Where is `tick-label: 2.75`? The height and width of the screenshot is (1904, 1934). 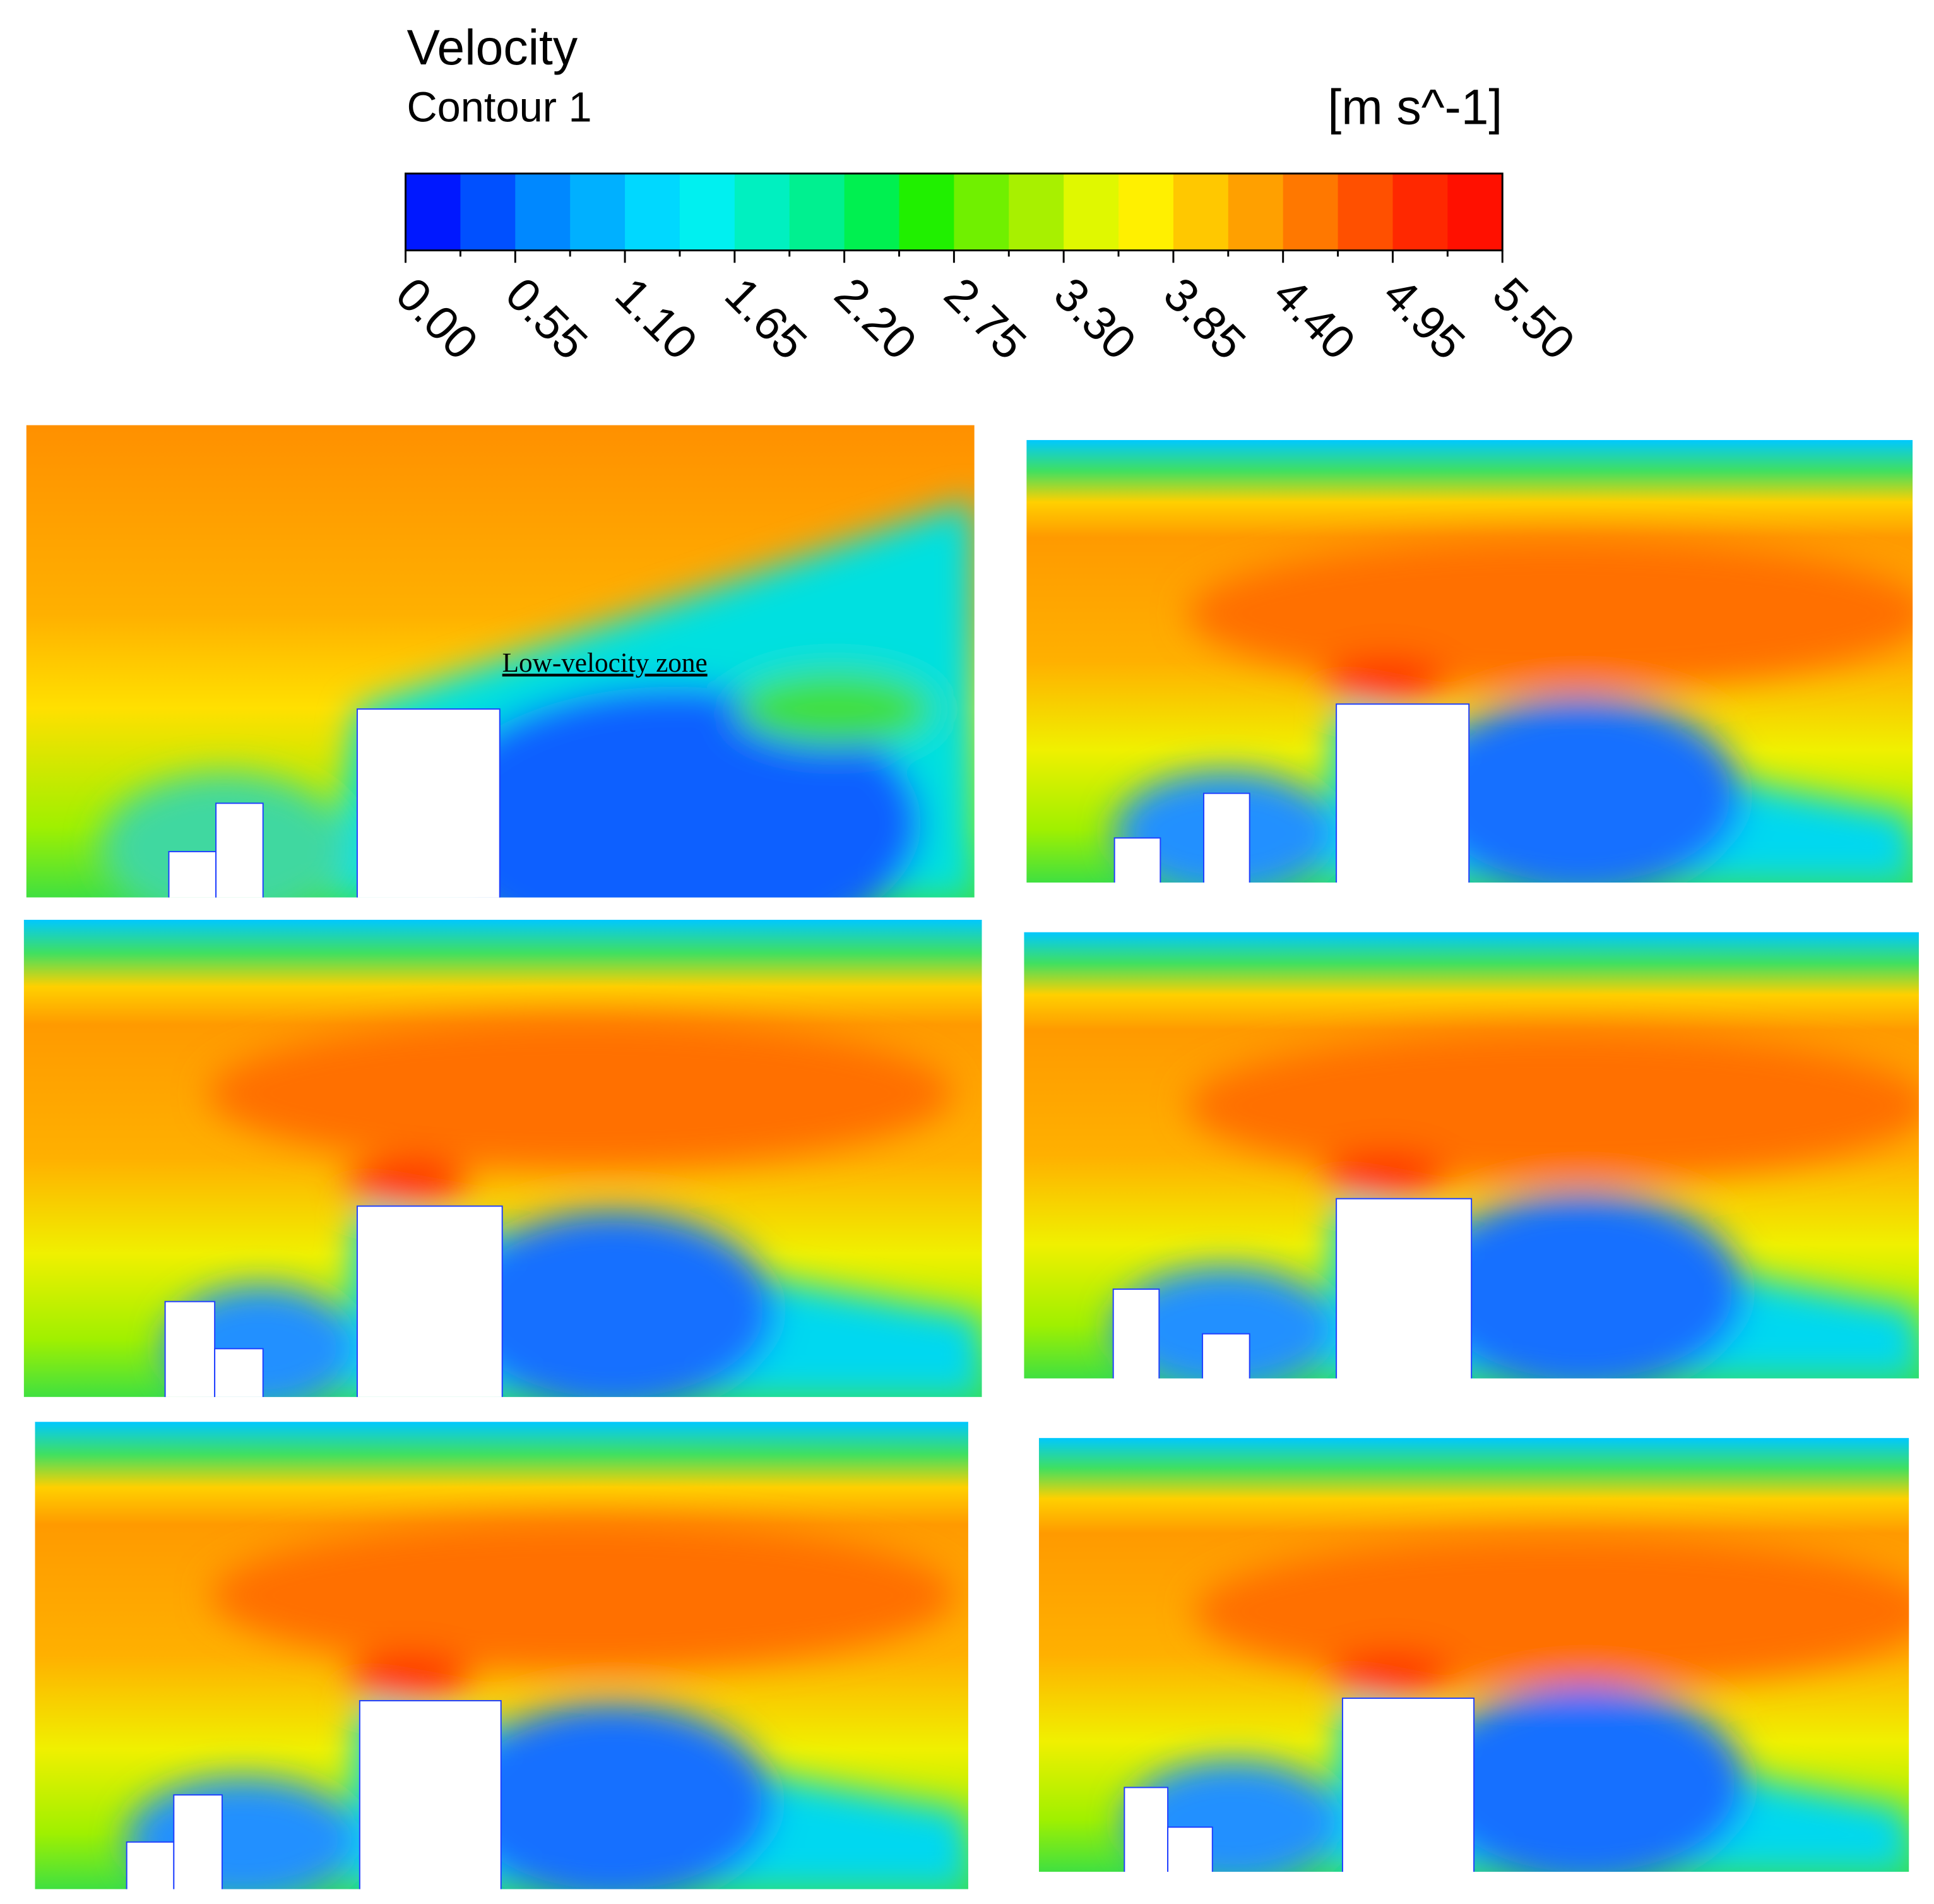
tick-label: 2.75 is located at coordinates (985, 318).